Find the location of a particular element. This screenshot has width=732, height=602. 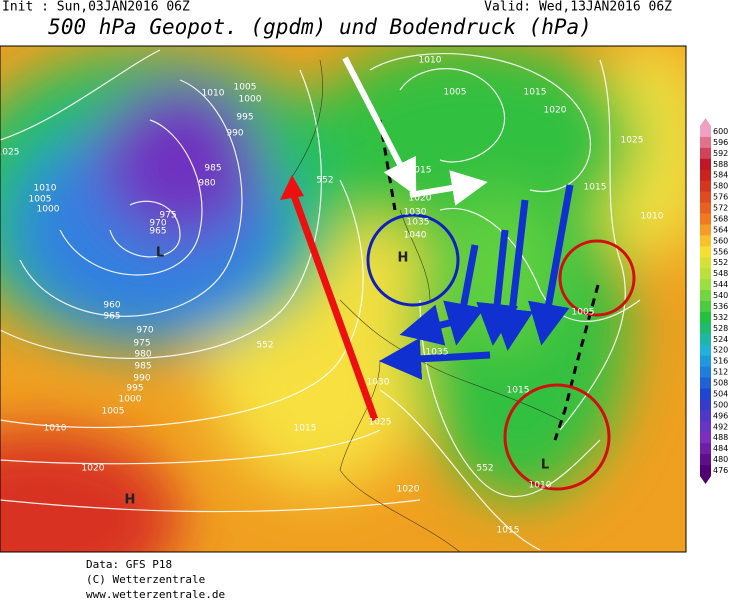

isobar-label: 965 is located at coordinates (111, 317).